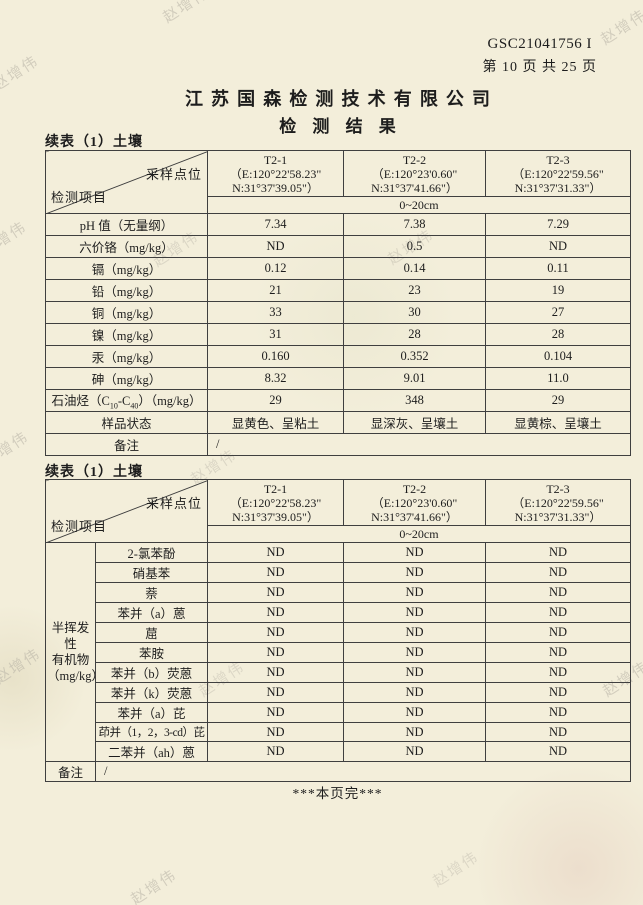 The width and height of the screenshot is (643, 905). Describe the element at coordinates (558, 378) in the screenshot. I see `value-cell: 11.0` at that location.